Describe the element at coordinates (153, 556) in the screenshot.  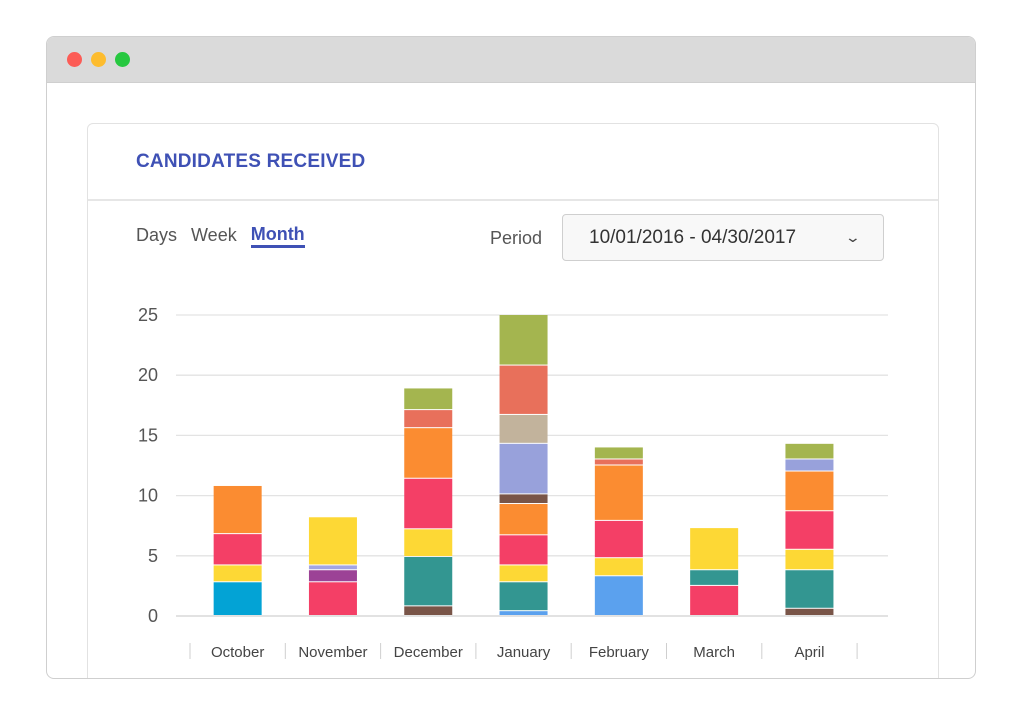
I see `y-tick-label-5: 5` at that location.